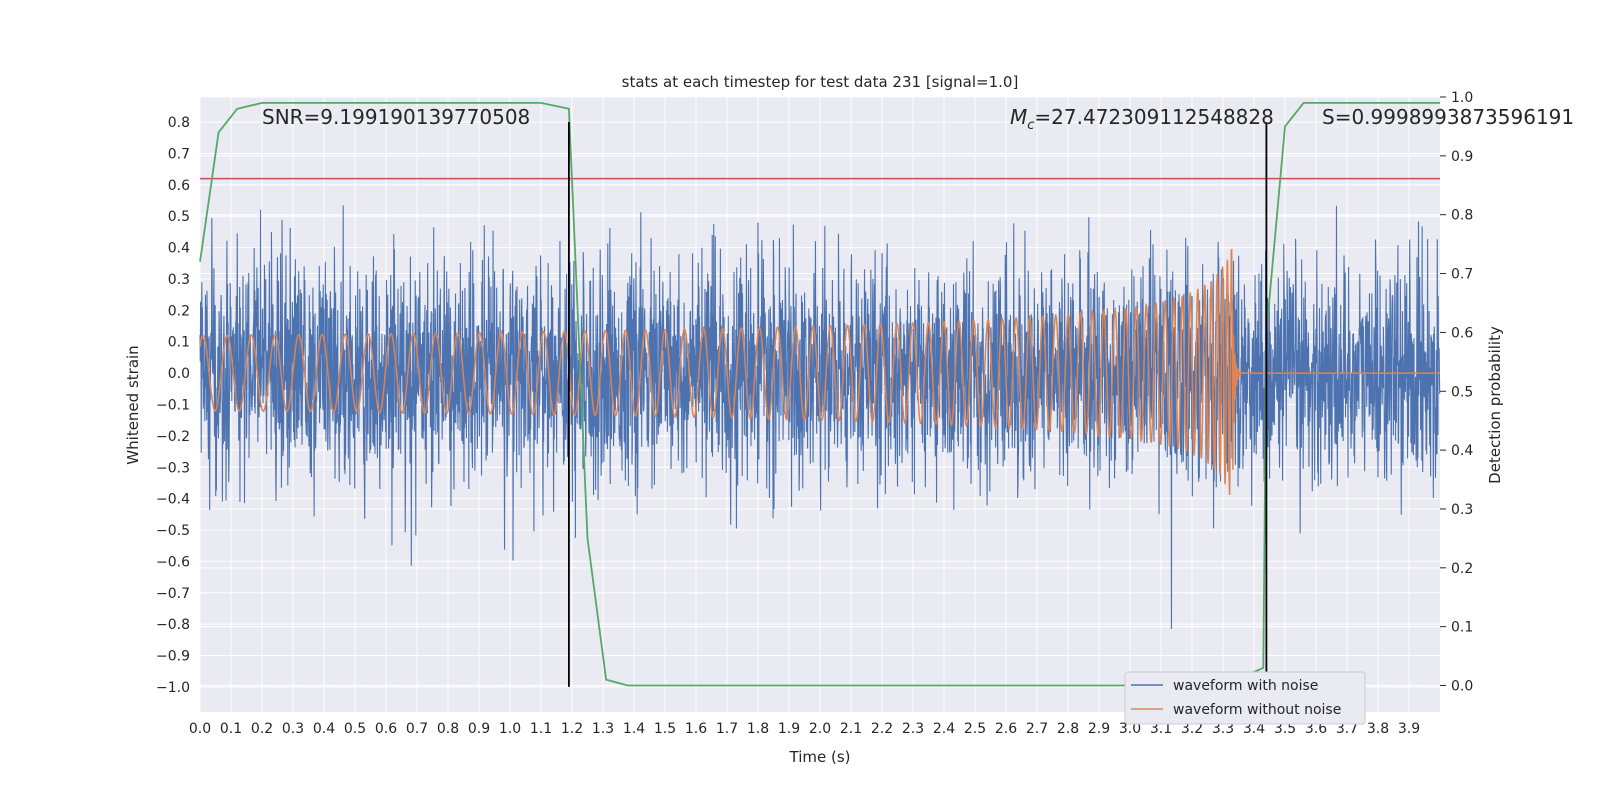 The height and width of the screenshot is (800, 1600). I want to click on x-tick-label: 3.1, so click(1161, 729).